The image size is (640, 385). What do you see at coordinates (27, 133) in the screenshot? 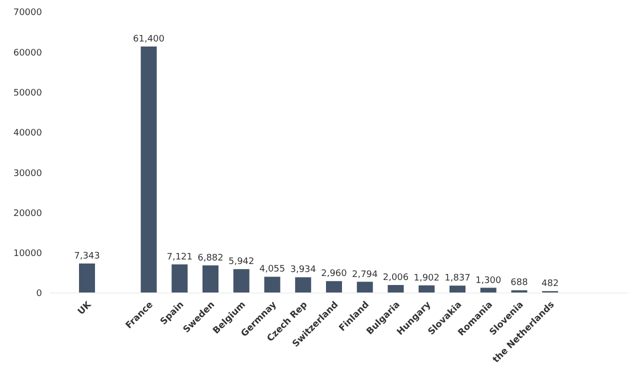
I see `y-tick-label: 40000` at bounding box center [27, 133].